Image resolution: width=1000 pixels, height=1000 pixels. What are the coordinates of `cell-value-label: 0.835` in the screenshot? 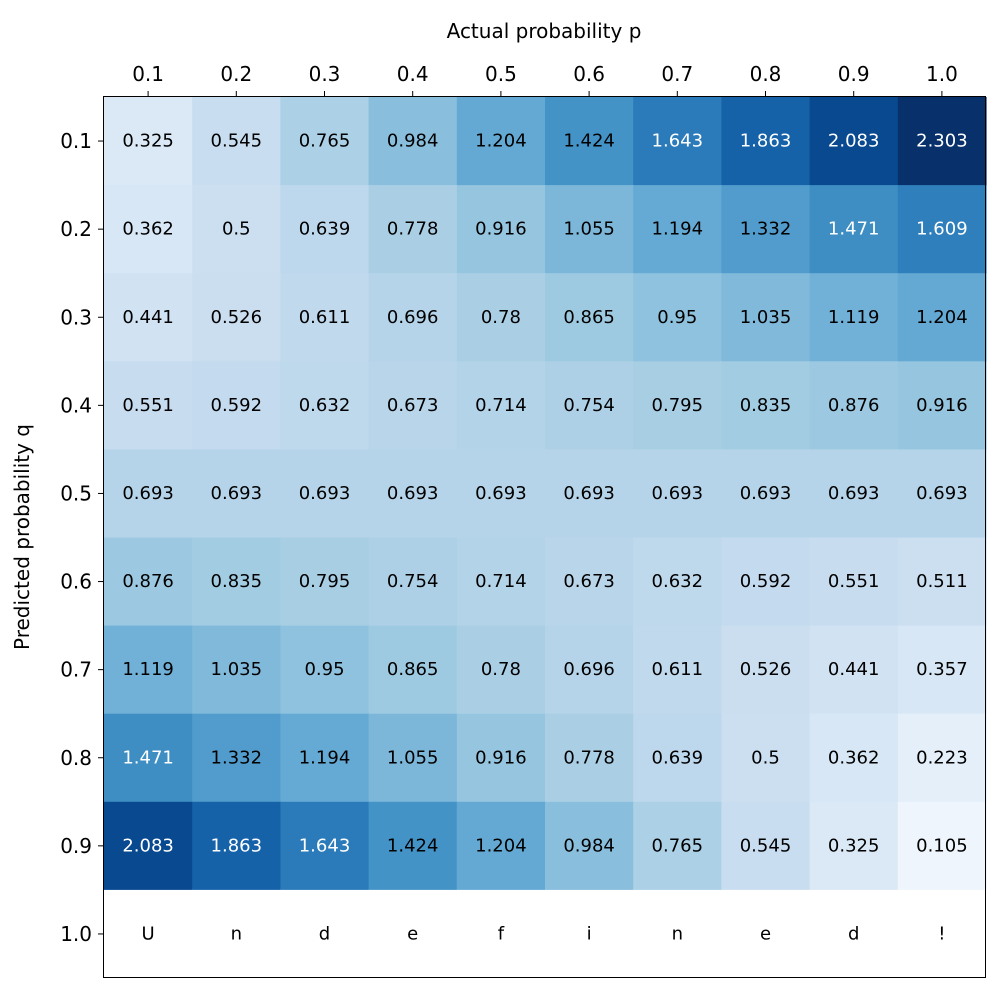 It's located at (237, 581).